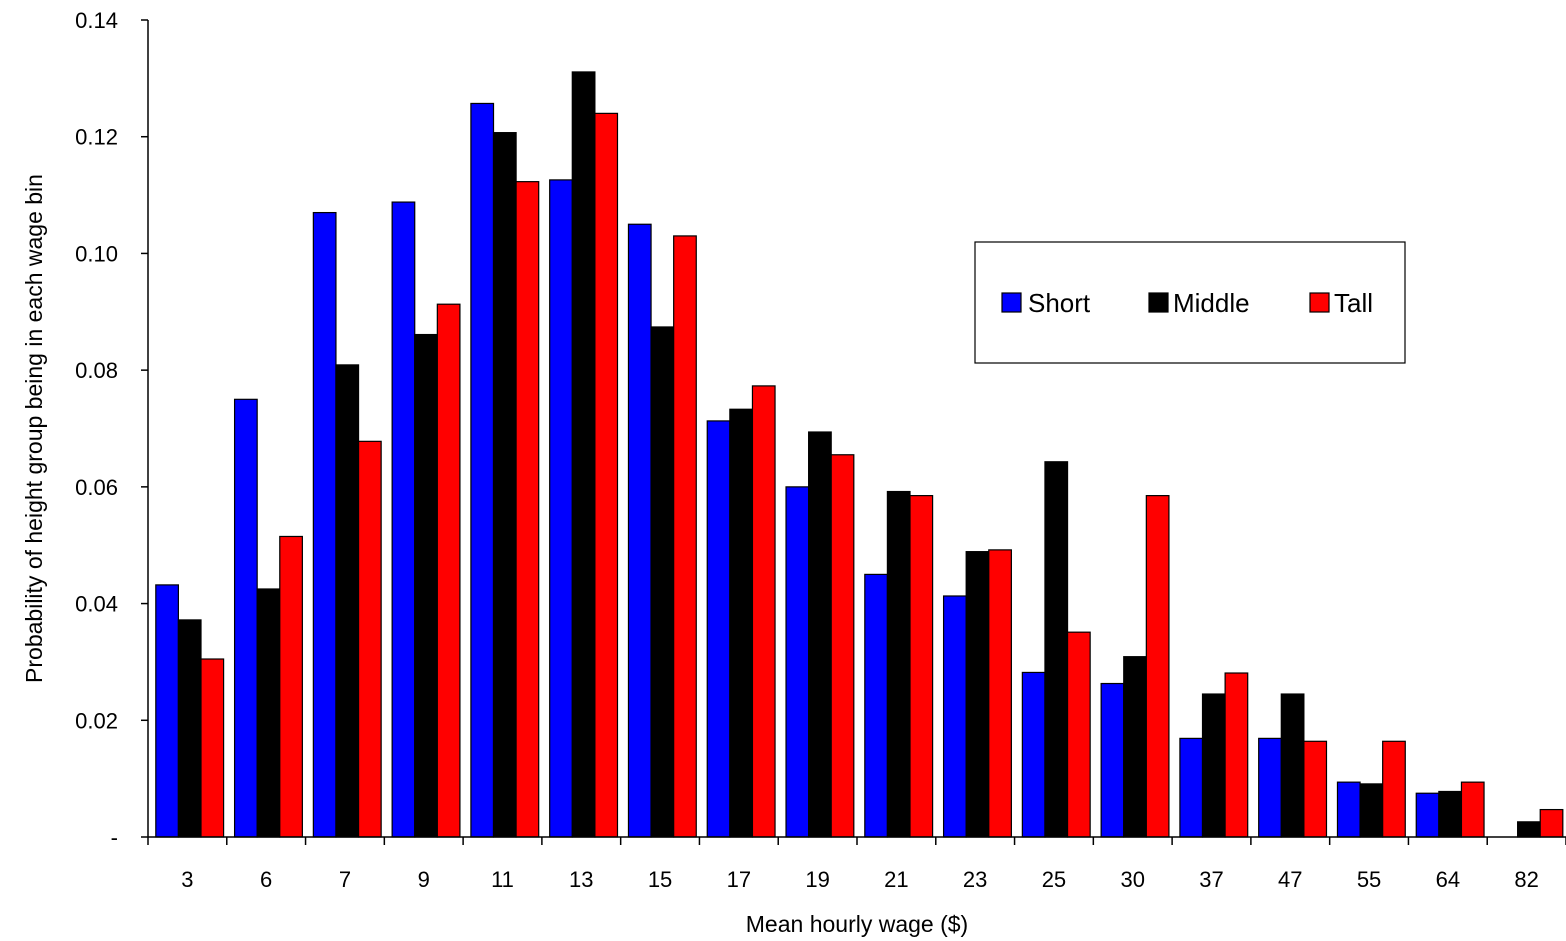  I want to click on legend-swatch-tall, so click(1319, 302).